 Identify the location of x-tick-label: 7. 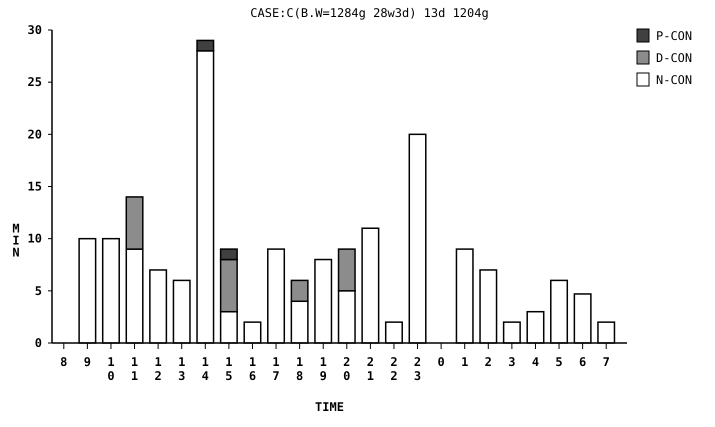
(606, 362).